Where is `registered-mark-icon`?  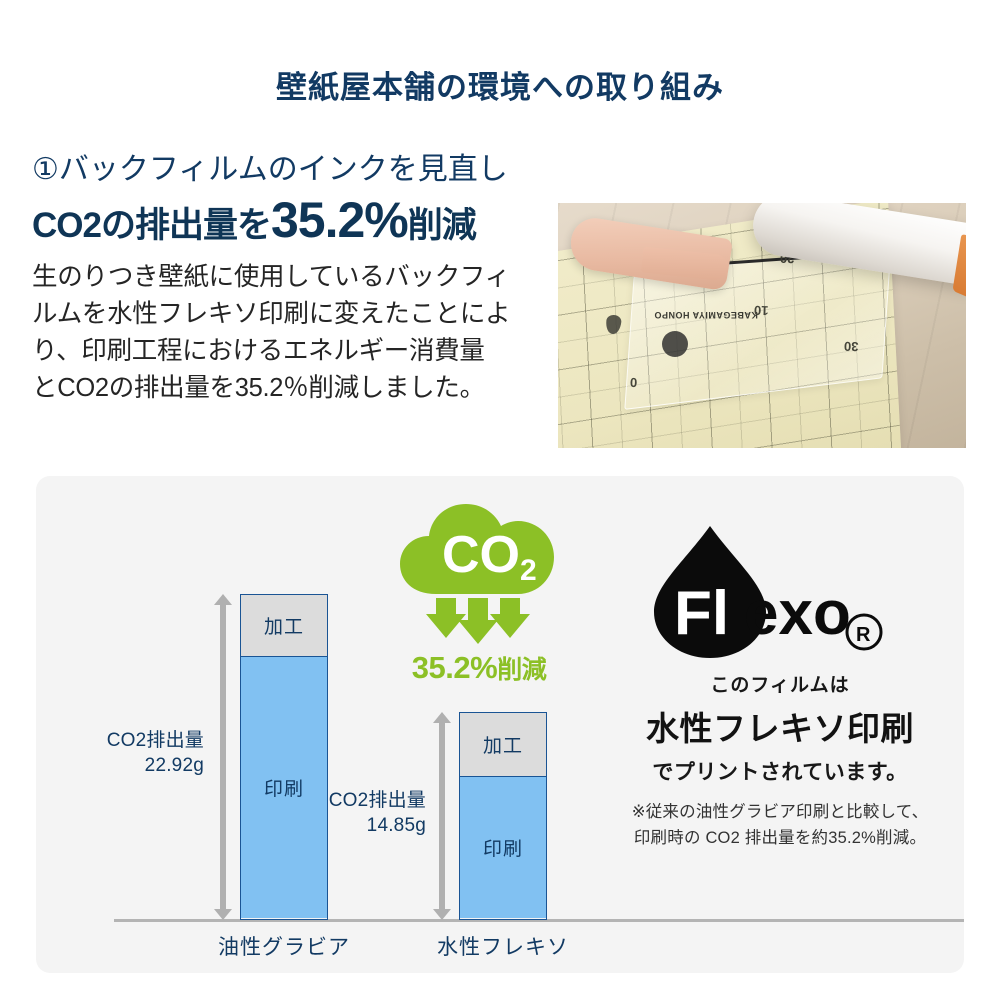
registered-mark-icon is located at coordinates (864, 632).